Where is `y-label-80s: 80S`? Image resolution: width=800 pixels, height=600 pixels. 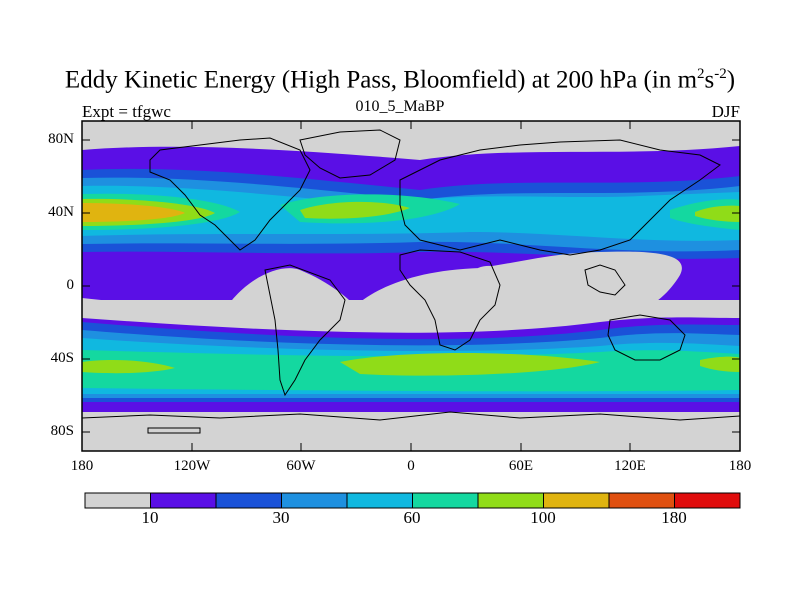 y-label-80s: 80S is located at coordinates (62, 431).